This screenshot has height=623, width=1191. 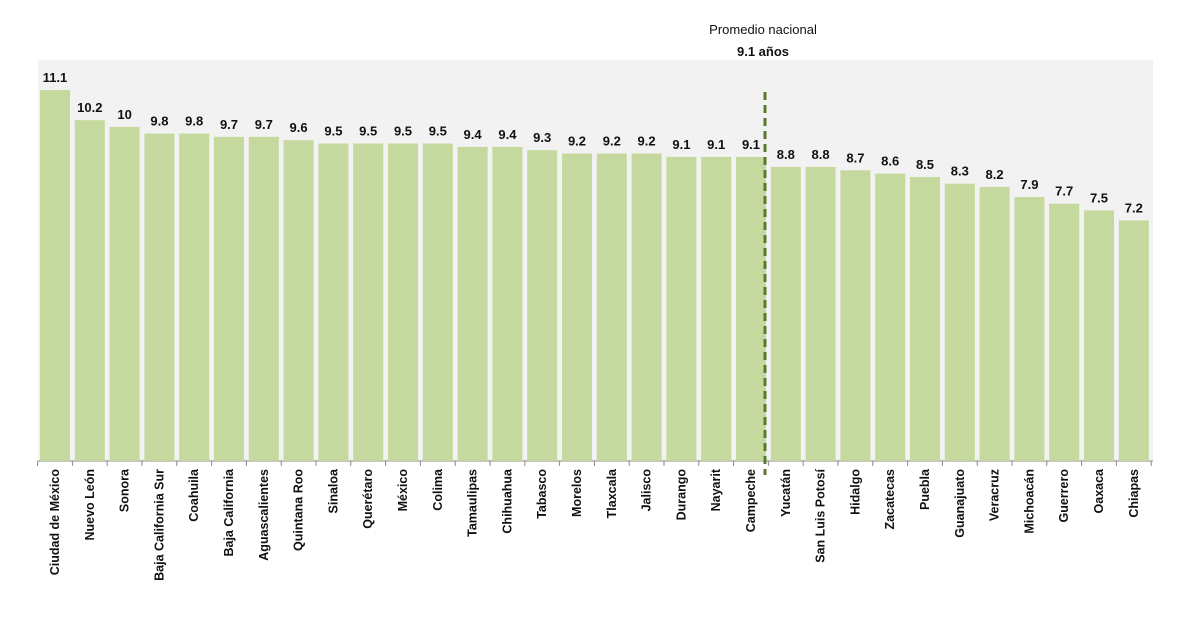 What do you see at coordinates (473, 503) in the screenshot?
I see `x-tick-label: Tamaulipas` at bounding box center [473, 503].